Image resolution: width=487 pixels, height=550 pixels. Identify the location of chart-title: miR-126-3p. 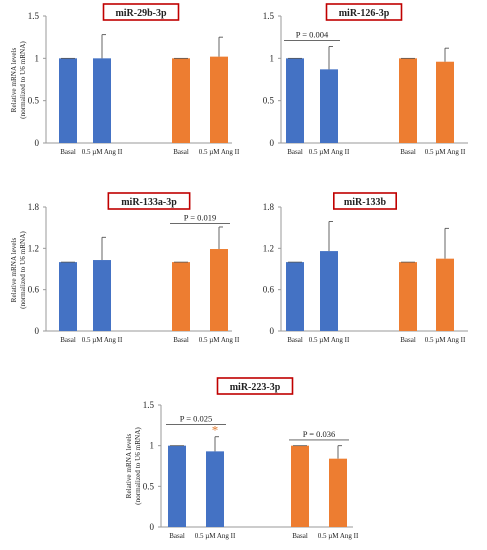
(364, 13).